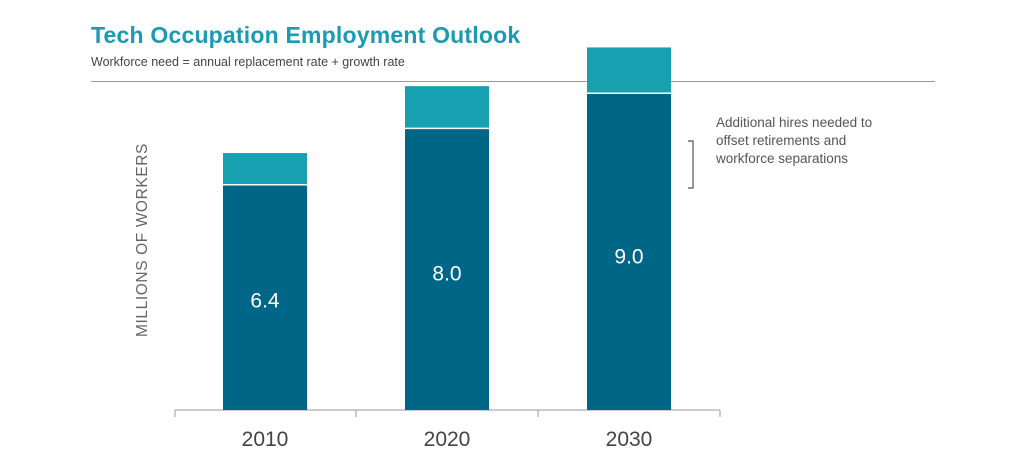 The height and width of the screenshot is (475, 1024). I want to click on bar-additional-2030, so click(629, 70).